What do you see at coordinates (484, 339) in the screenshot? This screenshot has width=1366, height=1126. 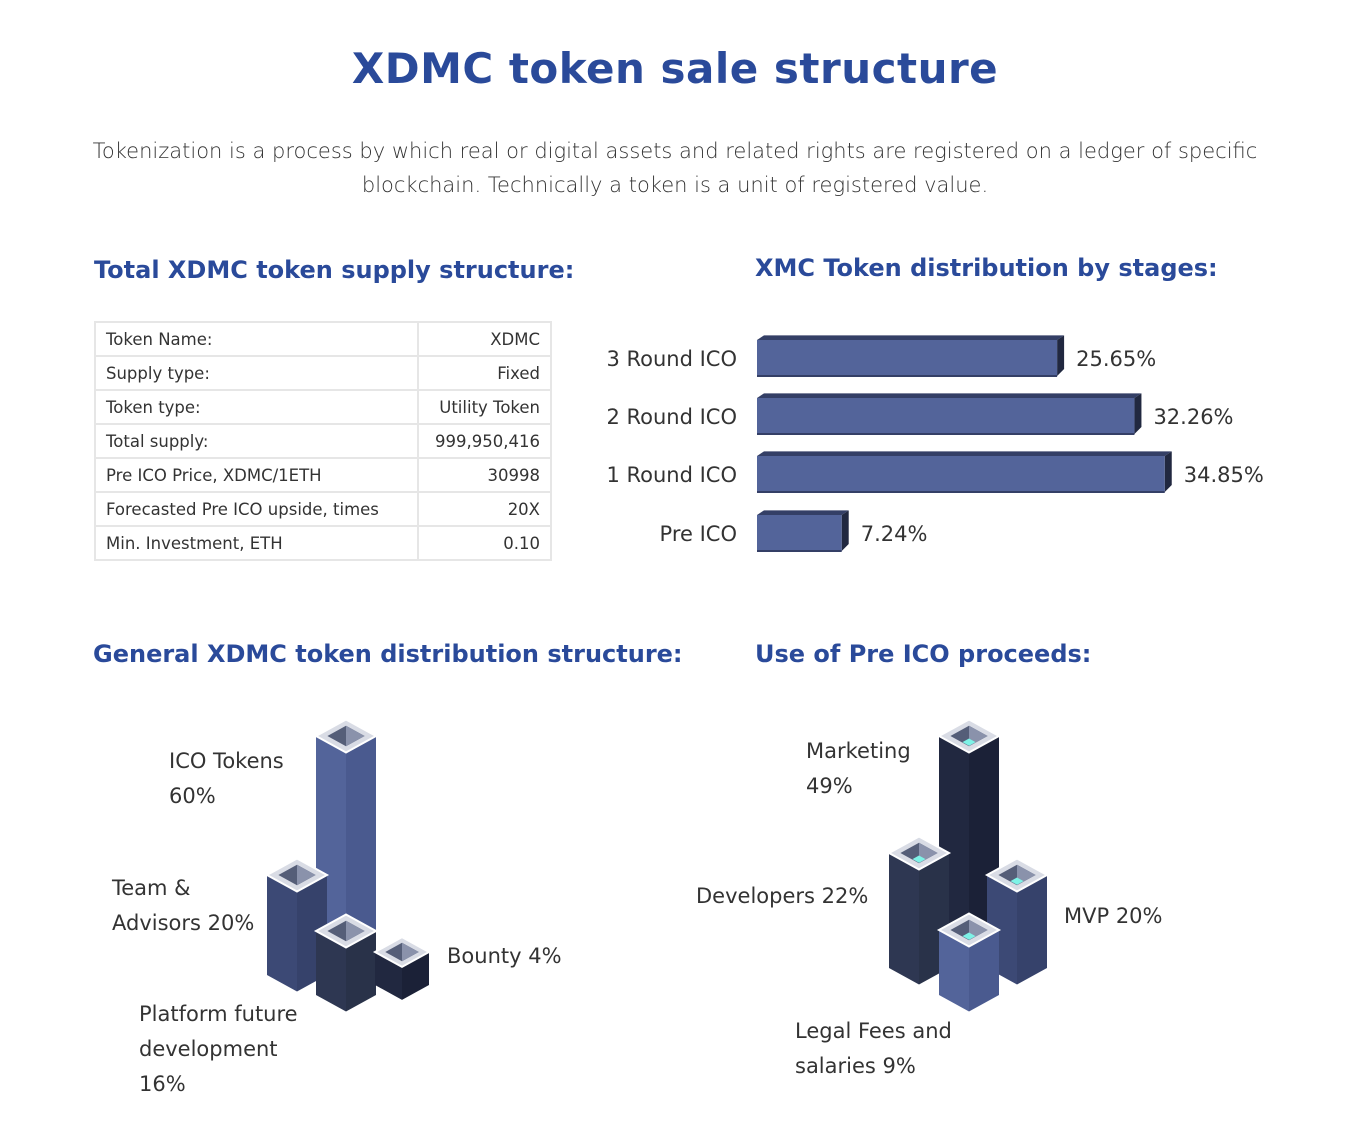 I see `supply-row-value: XDMC` at bounding box center [484, 339].